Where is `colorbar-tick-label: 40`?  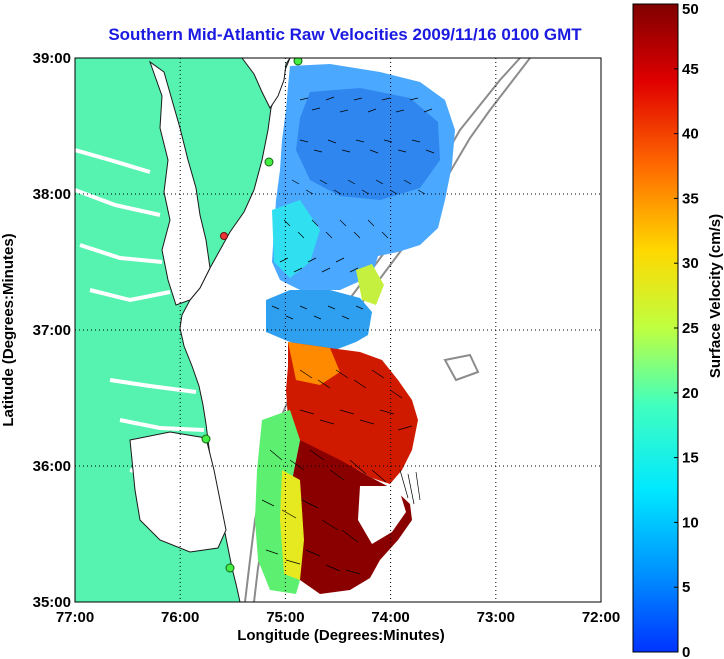
colorbar-tick-label: 40 is located at coordinates (690, 134).